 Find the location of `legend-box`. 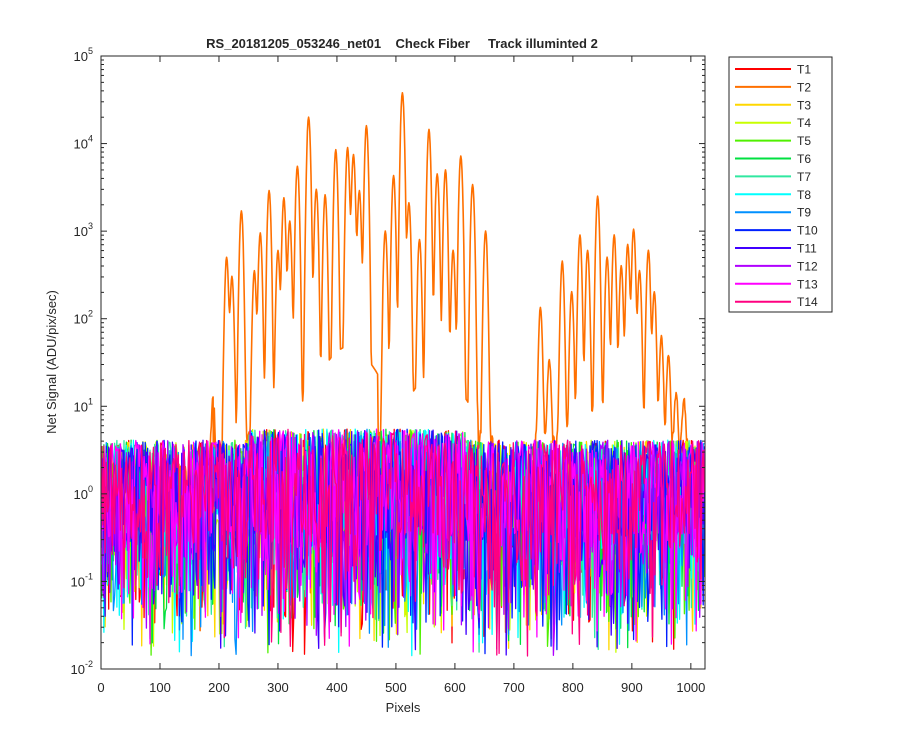

legend-box is located at coordinates (780, 184).